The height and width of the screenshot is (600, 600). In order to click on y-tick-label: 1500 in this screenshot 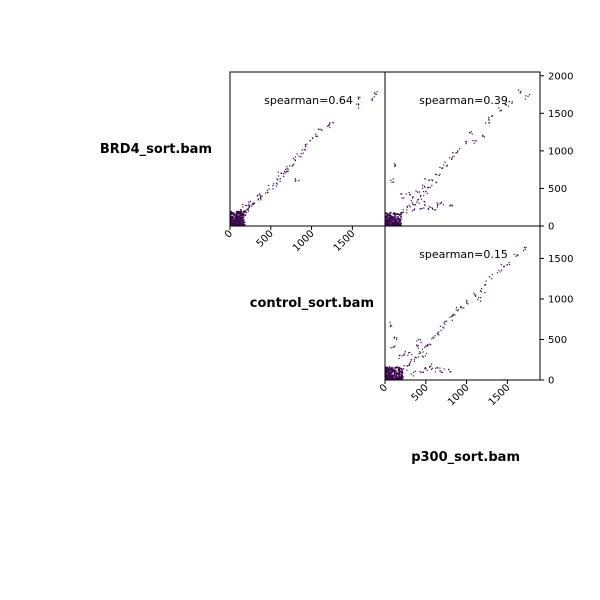, I will do `click(560, 114)`.